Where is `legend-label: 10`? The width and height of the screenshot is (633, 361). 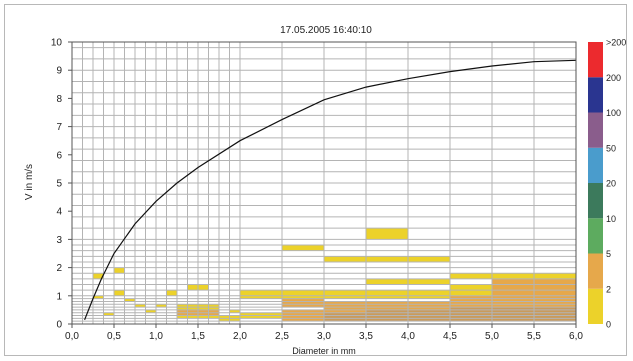
legend-label: 10 is located at coordinates (611, 219).